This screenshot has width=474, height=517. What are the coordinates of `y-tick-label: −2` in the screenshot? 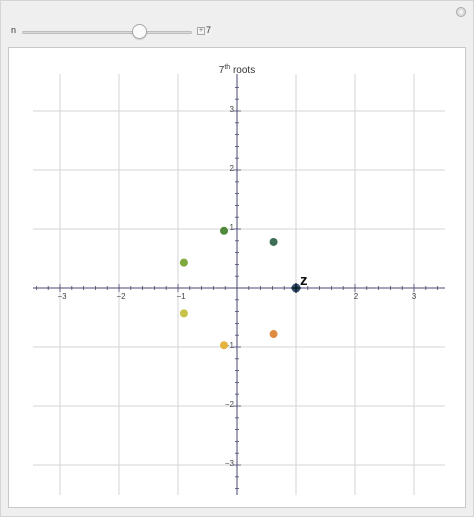 It's located at (230, 404).